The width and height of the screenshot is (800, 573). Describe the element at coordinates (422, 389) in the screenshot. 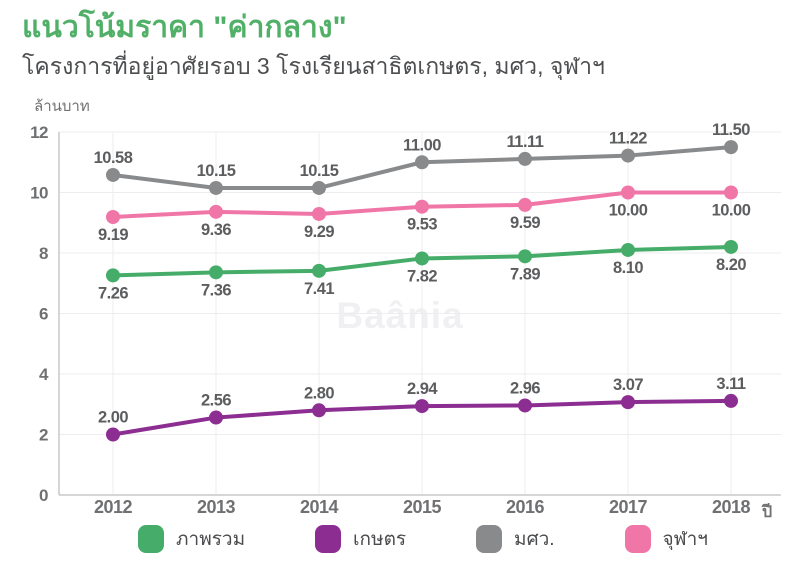

I see `point-label-1: 2.94` at that location.